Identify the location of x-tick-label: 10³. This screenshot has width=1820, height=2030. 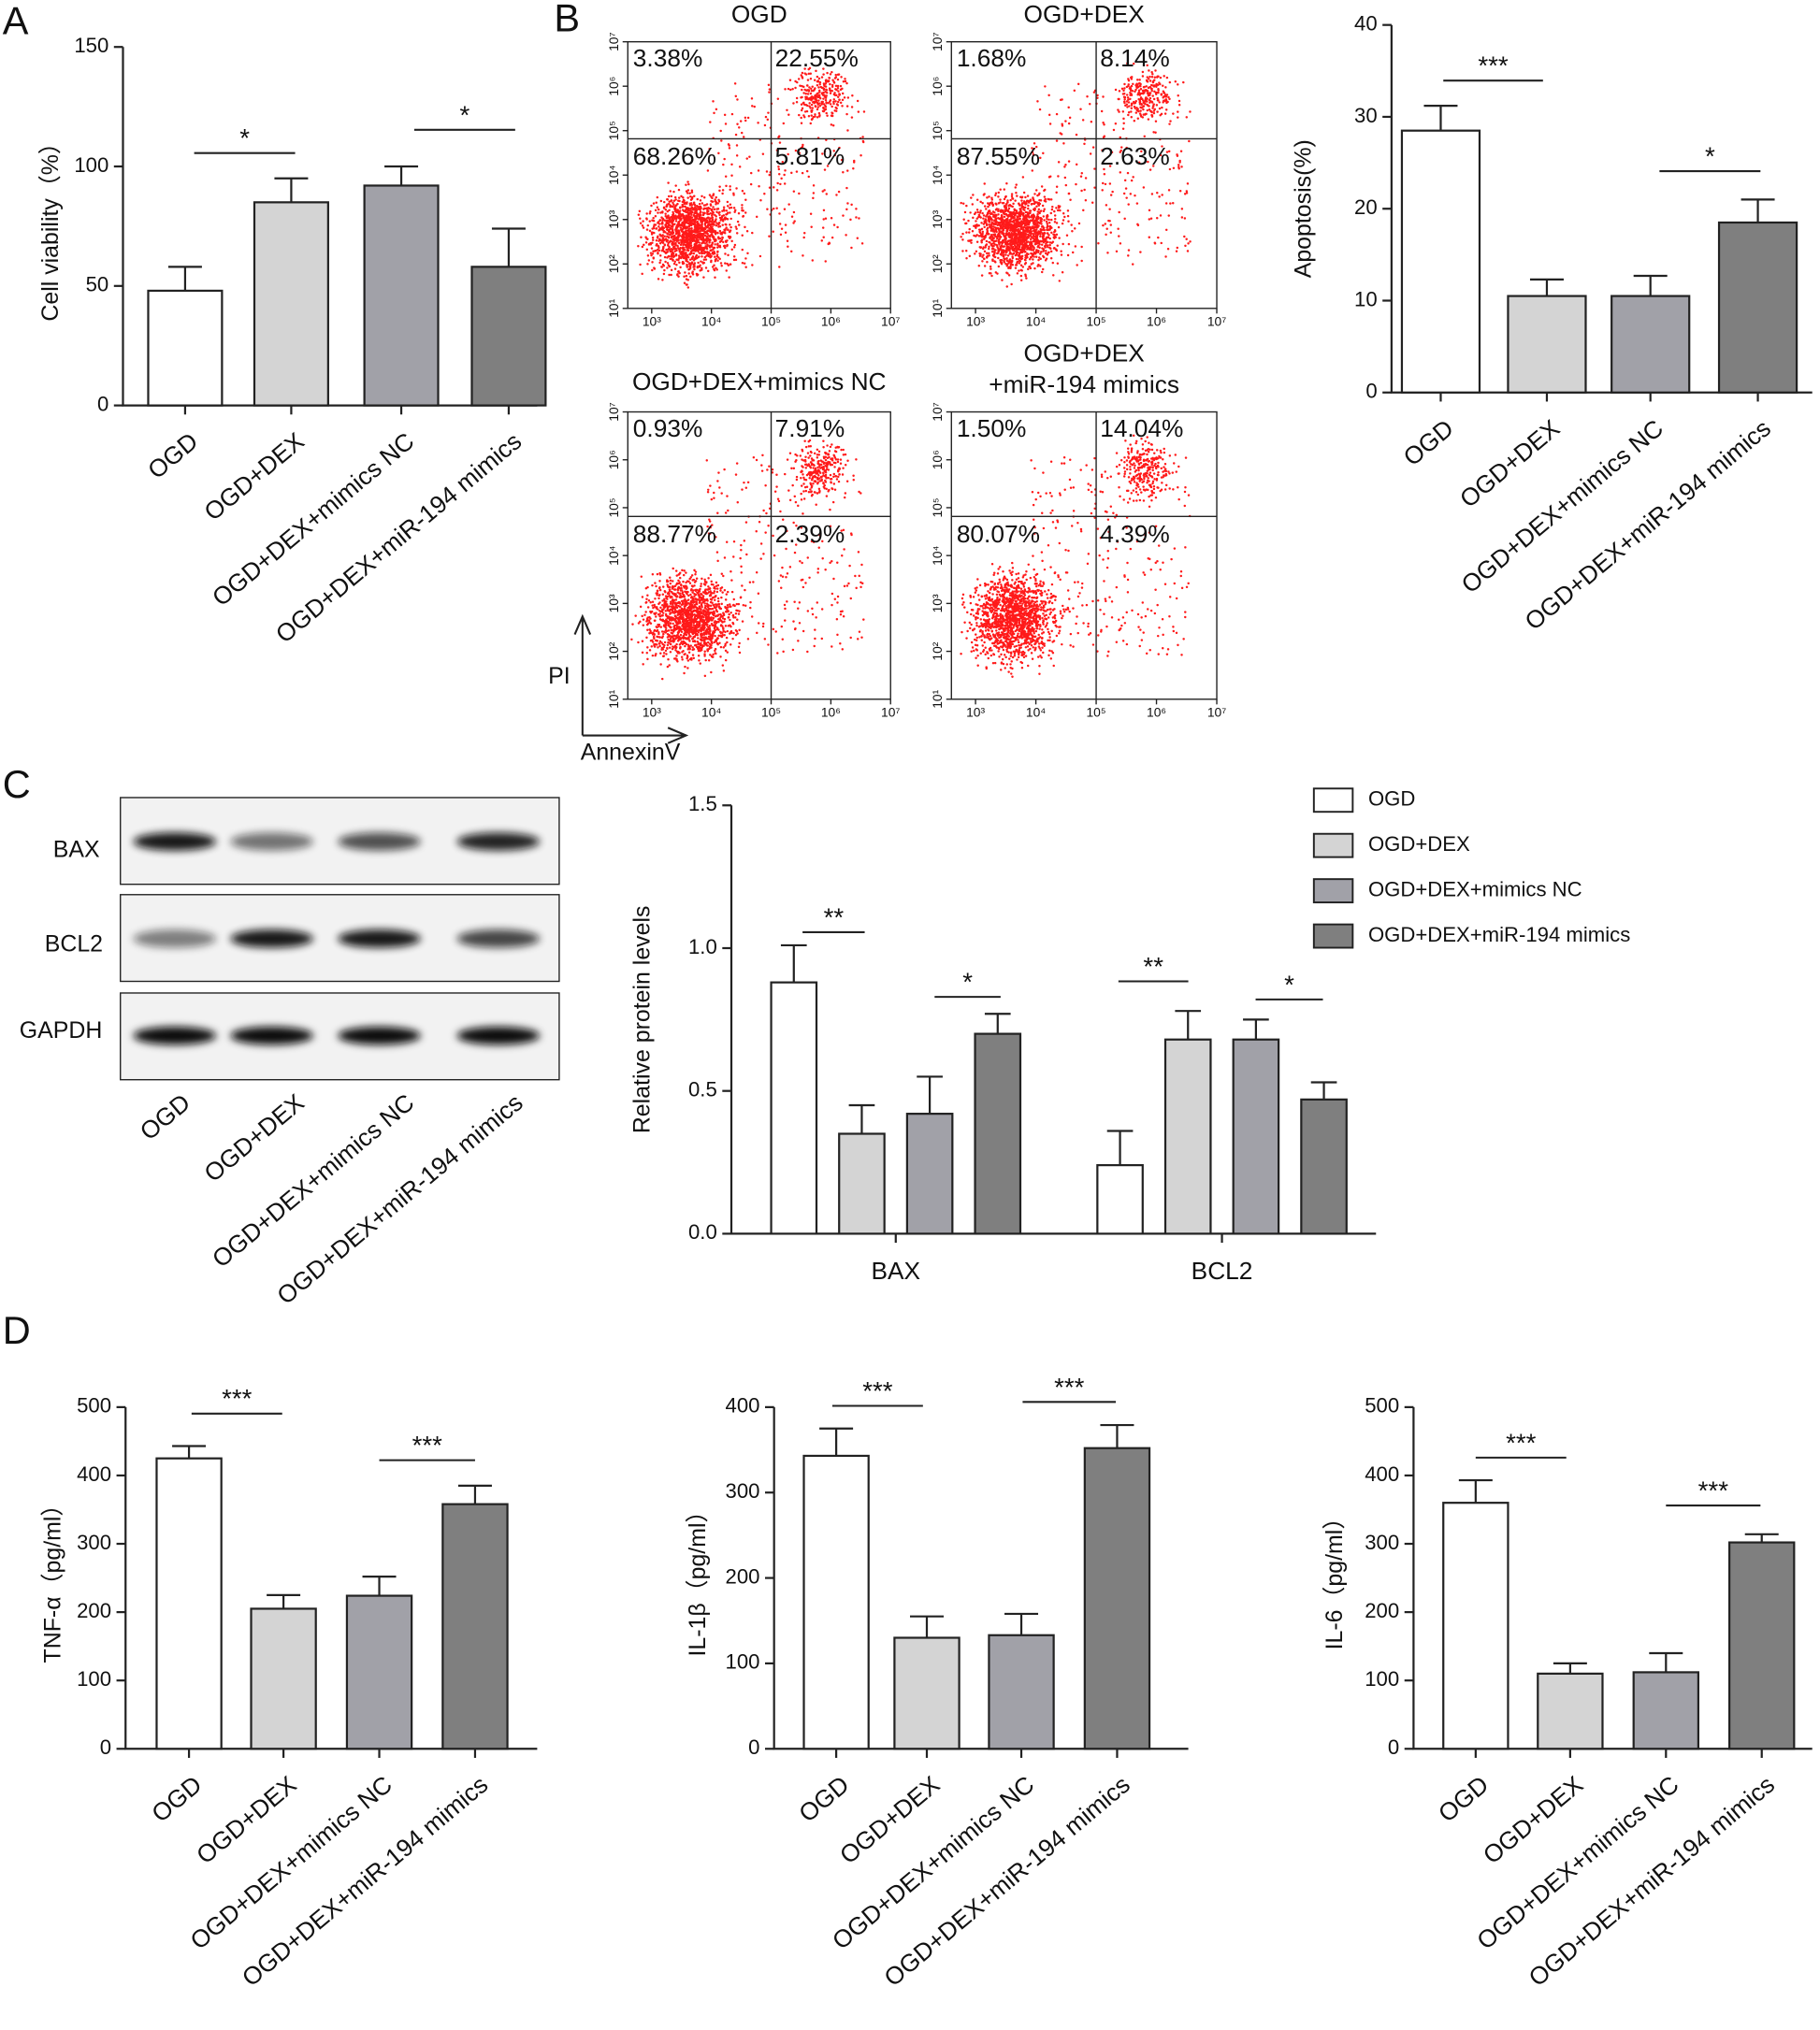
(652, 321).